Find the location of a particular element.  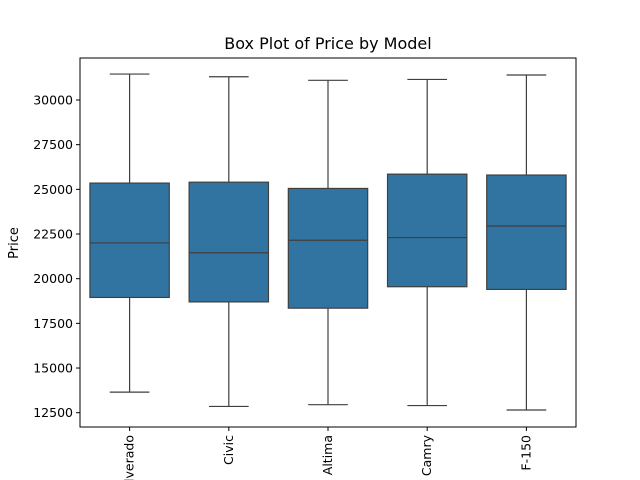

y-tick-label-22500: 22500 is located at coordinates (53, 234).